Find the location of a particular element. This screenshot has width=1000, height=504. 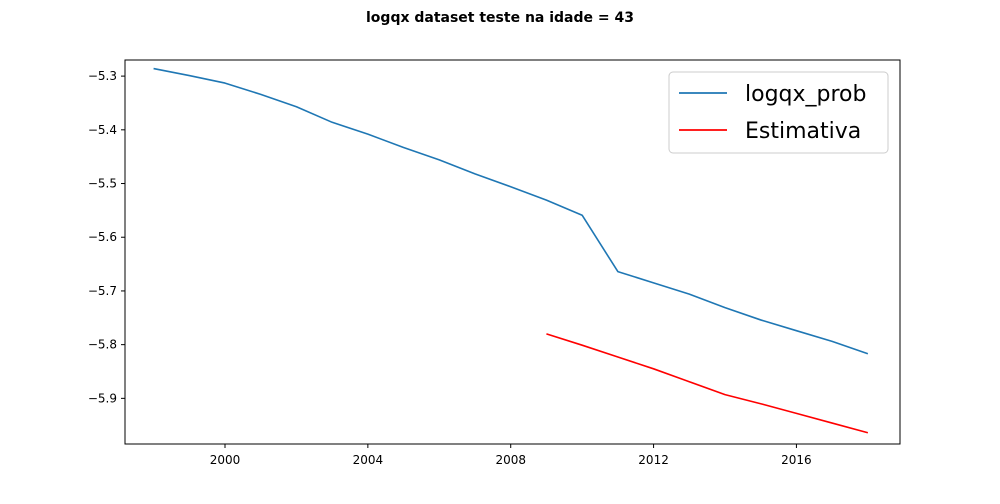

y-tick-label: −5.8 is located at coordinates (102, 345).